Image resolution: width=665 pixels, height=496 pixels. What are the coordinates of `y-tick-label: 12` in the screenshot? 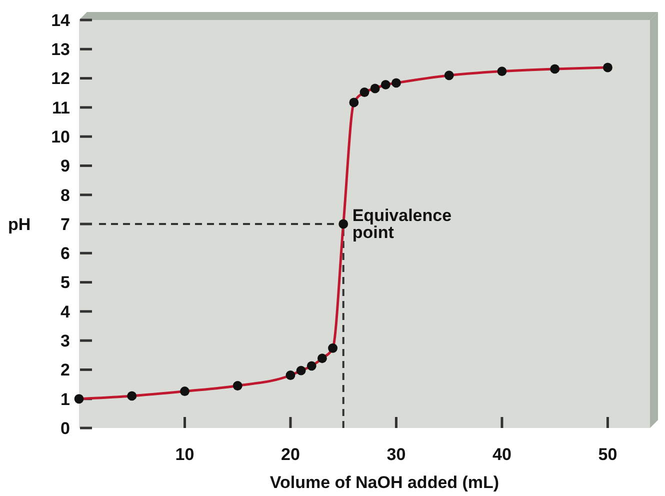 It's located at (60, 78).